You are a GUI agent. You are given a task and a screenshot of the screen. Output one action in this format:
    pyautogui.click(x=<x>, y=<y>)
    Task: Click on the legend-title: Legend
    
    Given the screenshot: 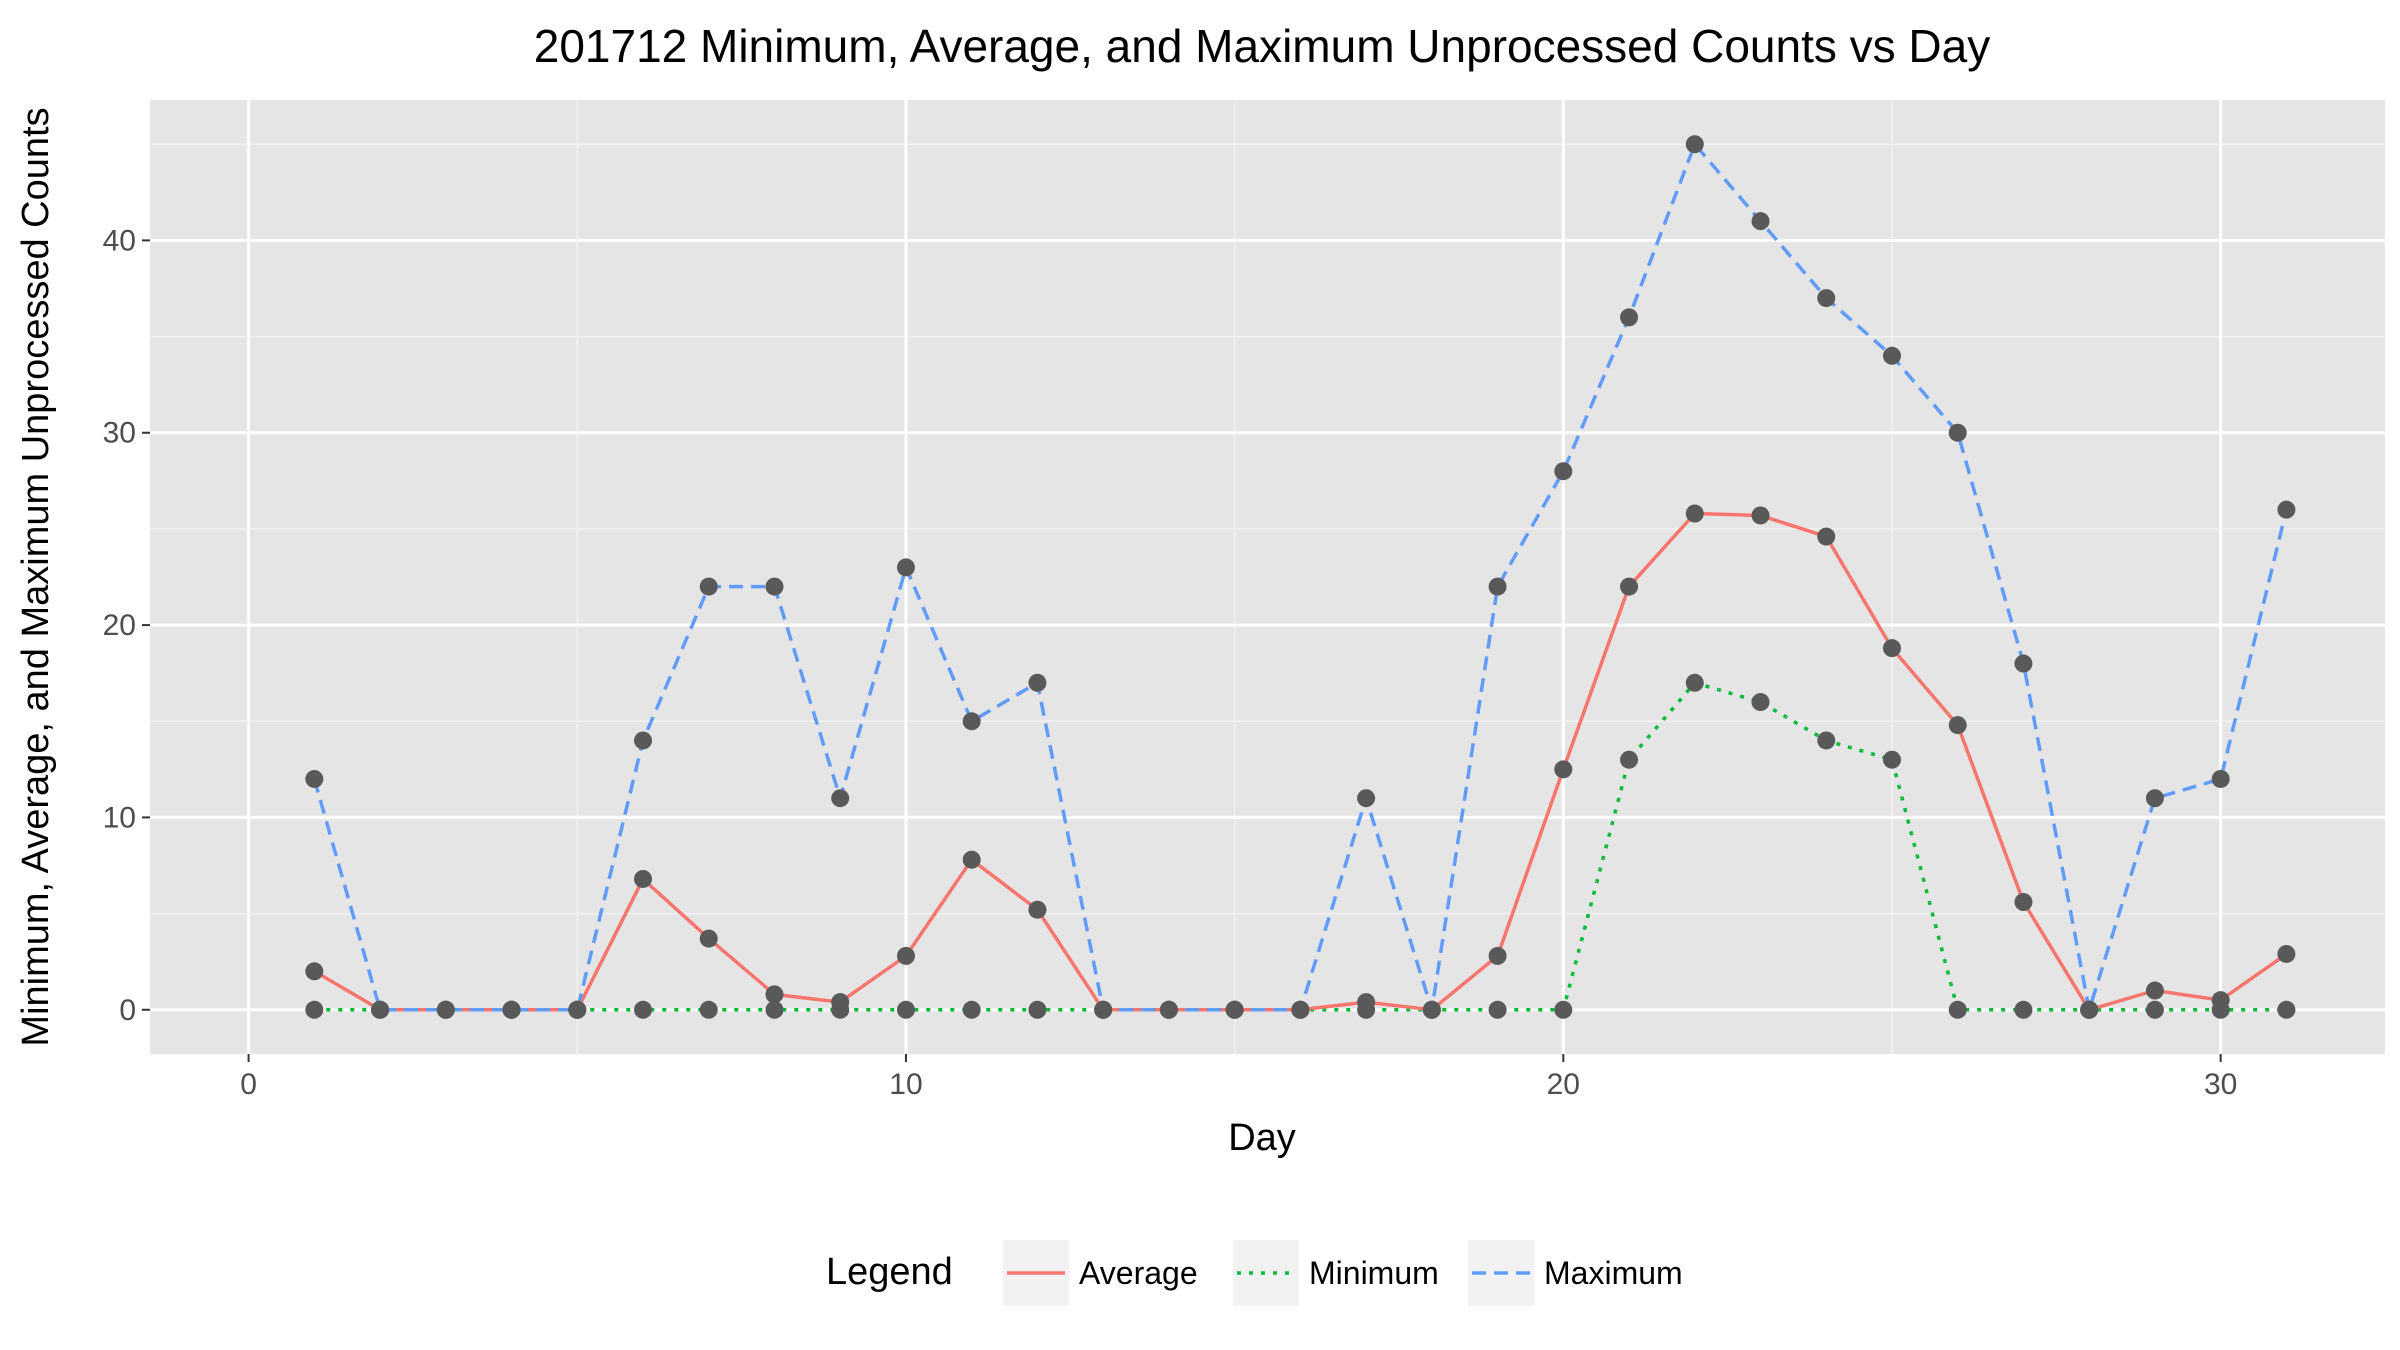 What is the action you would take?
    pyautogui.click(x=889, y=1272)
    